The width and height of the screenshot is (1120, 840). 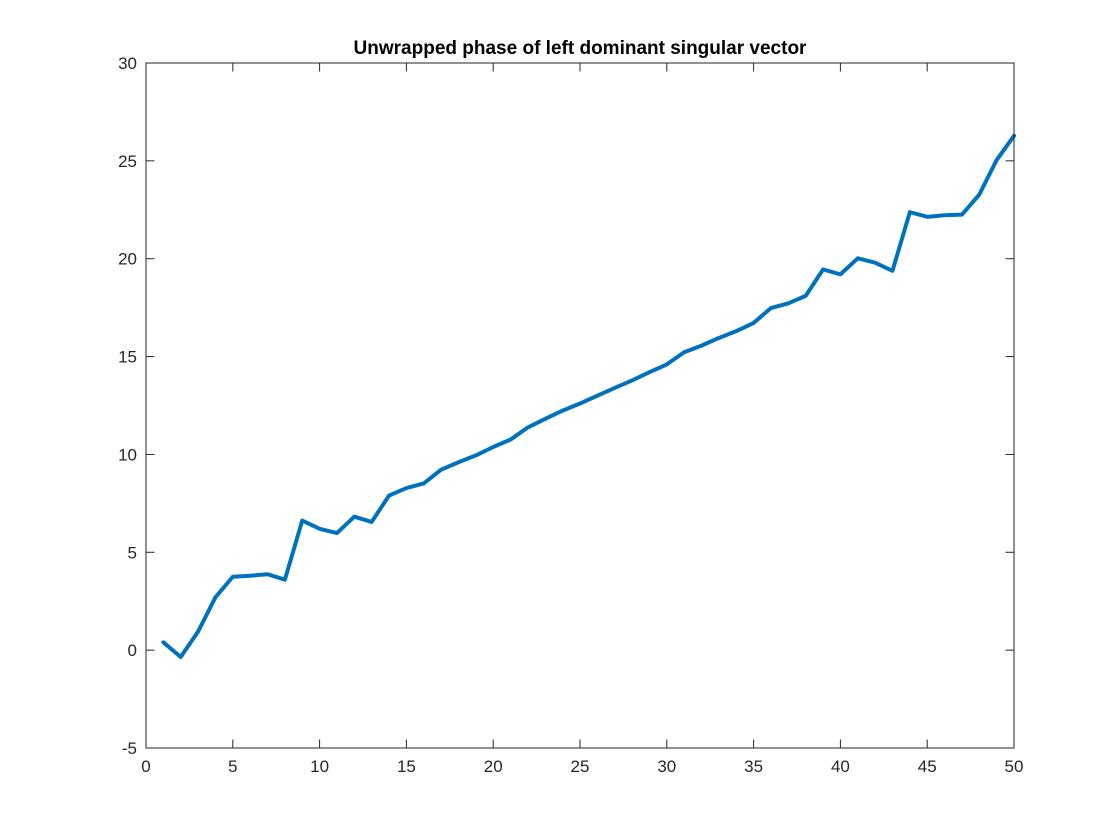 I want to click on y-tick-label: 30, so click(x=127, y=63).